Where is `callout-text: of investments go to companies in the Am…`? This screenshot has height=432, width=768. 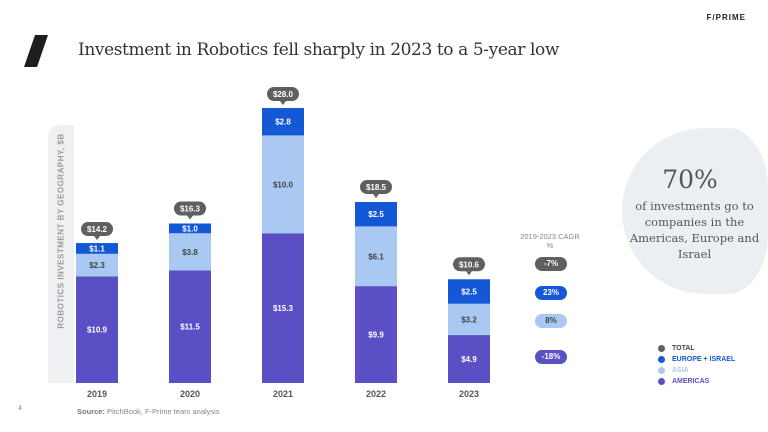
callout-text: of investments go to companies in the Am… is located at coordinates (694, 230).